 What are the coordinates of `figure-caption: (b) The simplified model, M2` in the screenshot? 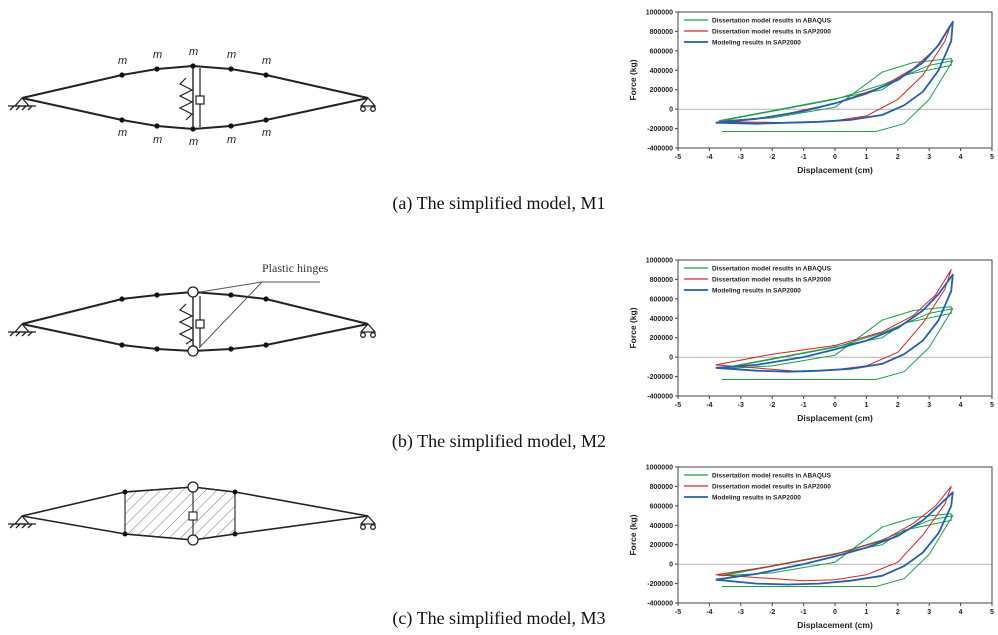 It's located at (499, 441).